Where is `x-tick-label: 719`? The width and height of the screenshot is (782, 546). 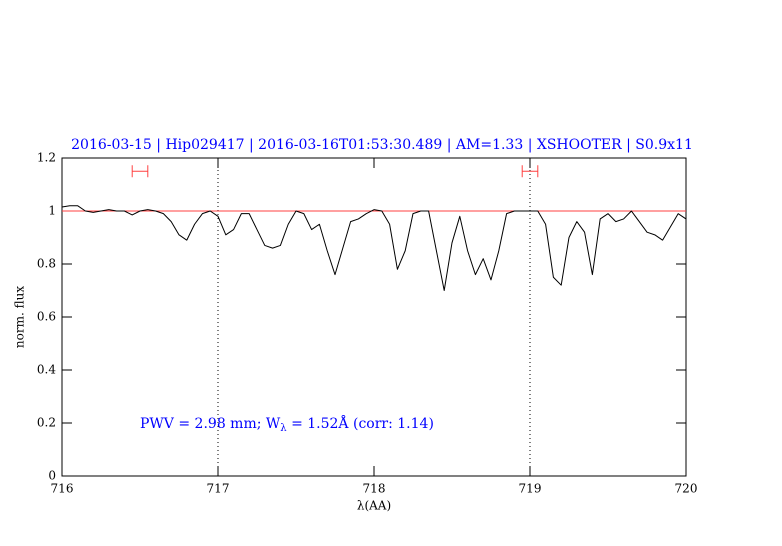 x-tick-label: 719 is located at coordinates (530, 489).